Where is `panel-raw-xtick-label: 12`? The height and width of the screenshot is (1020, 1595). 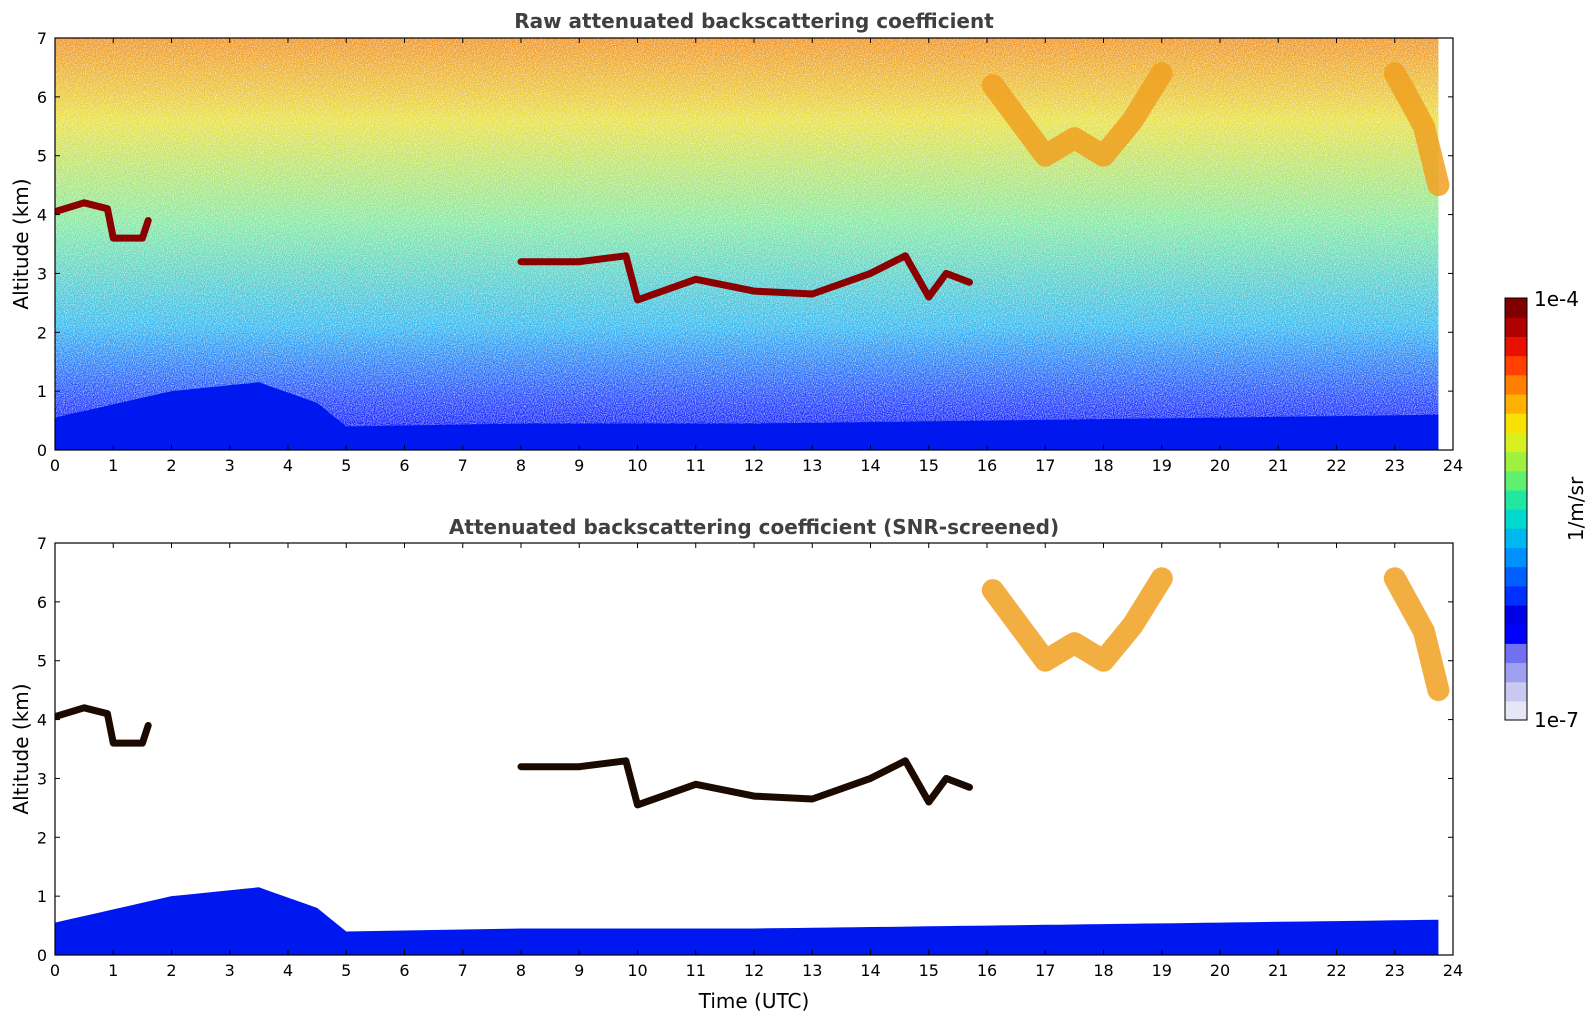
panel-raw-xtick-label: 12 is located at coordinates (754, 465).